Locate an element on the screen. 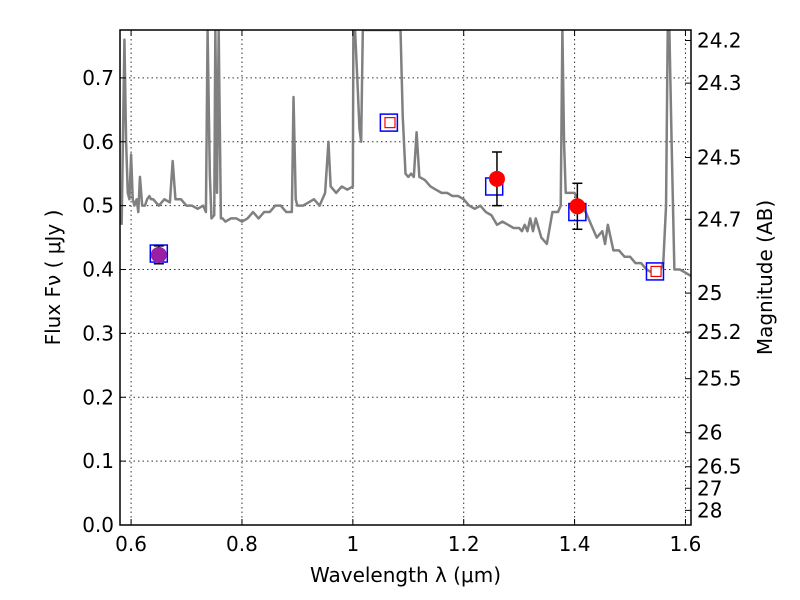 This screenshot has width=800, height=600. y-tick-label: 0.6 is located at coordinates (98, 142).